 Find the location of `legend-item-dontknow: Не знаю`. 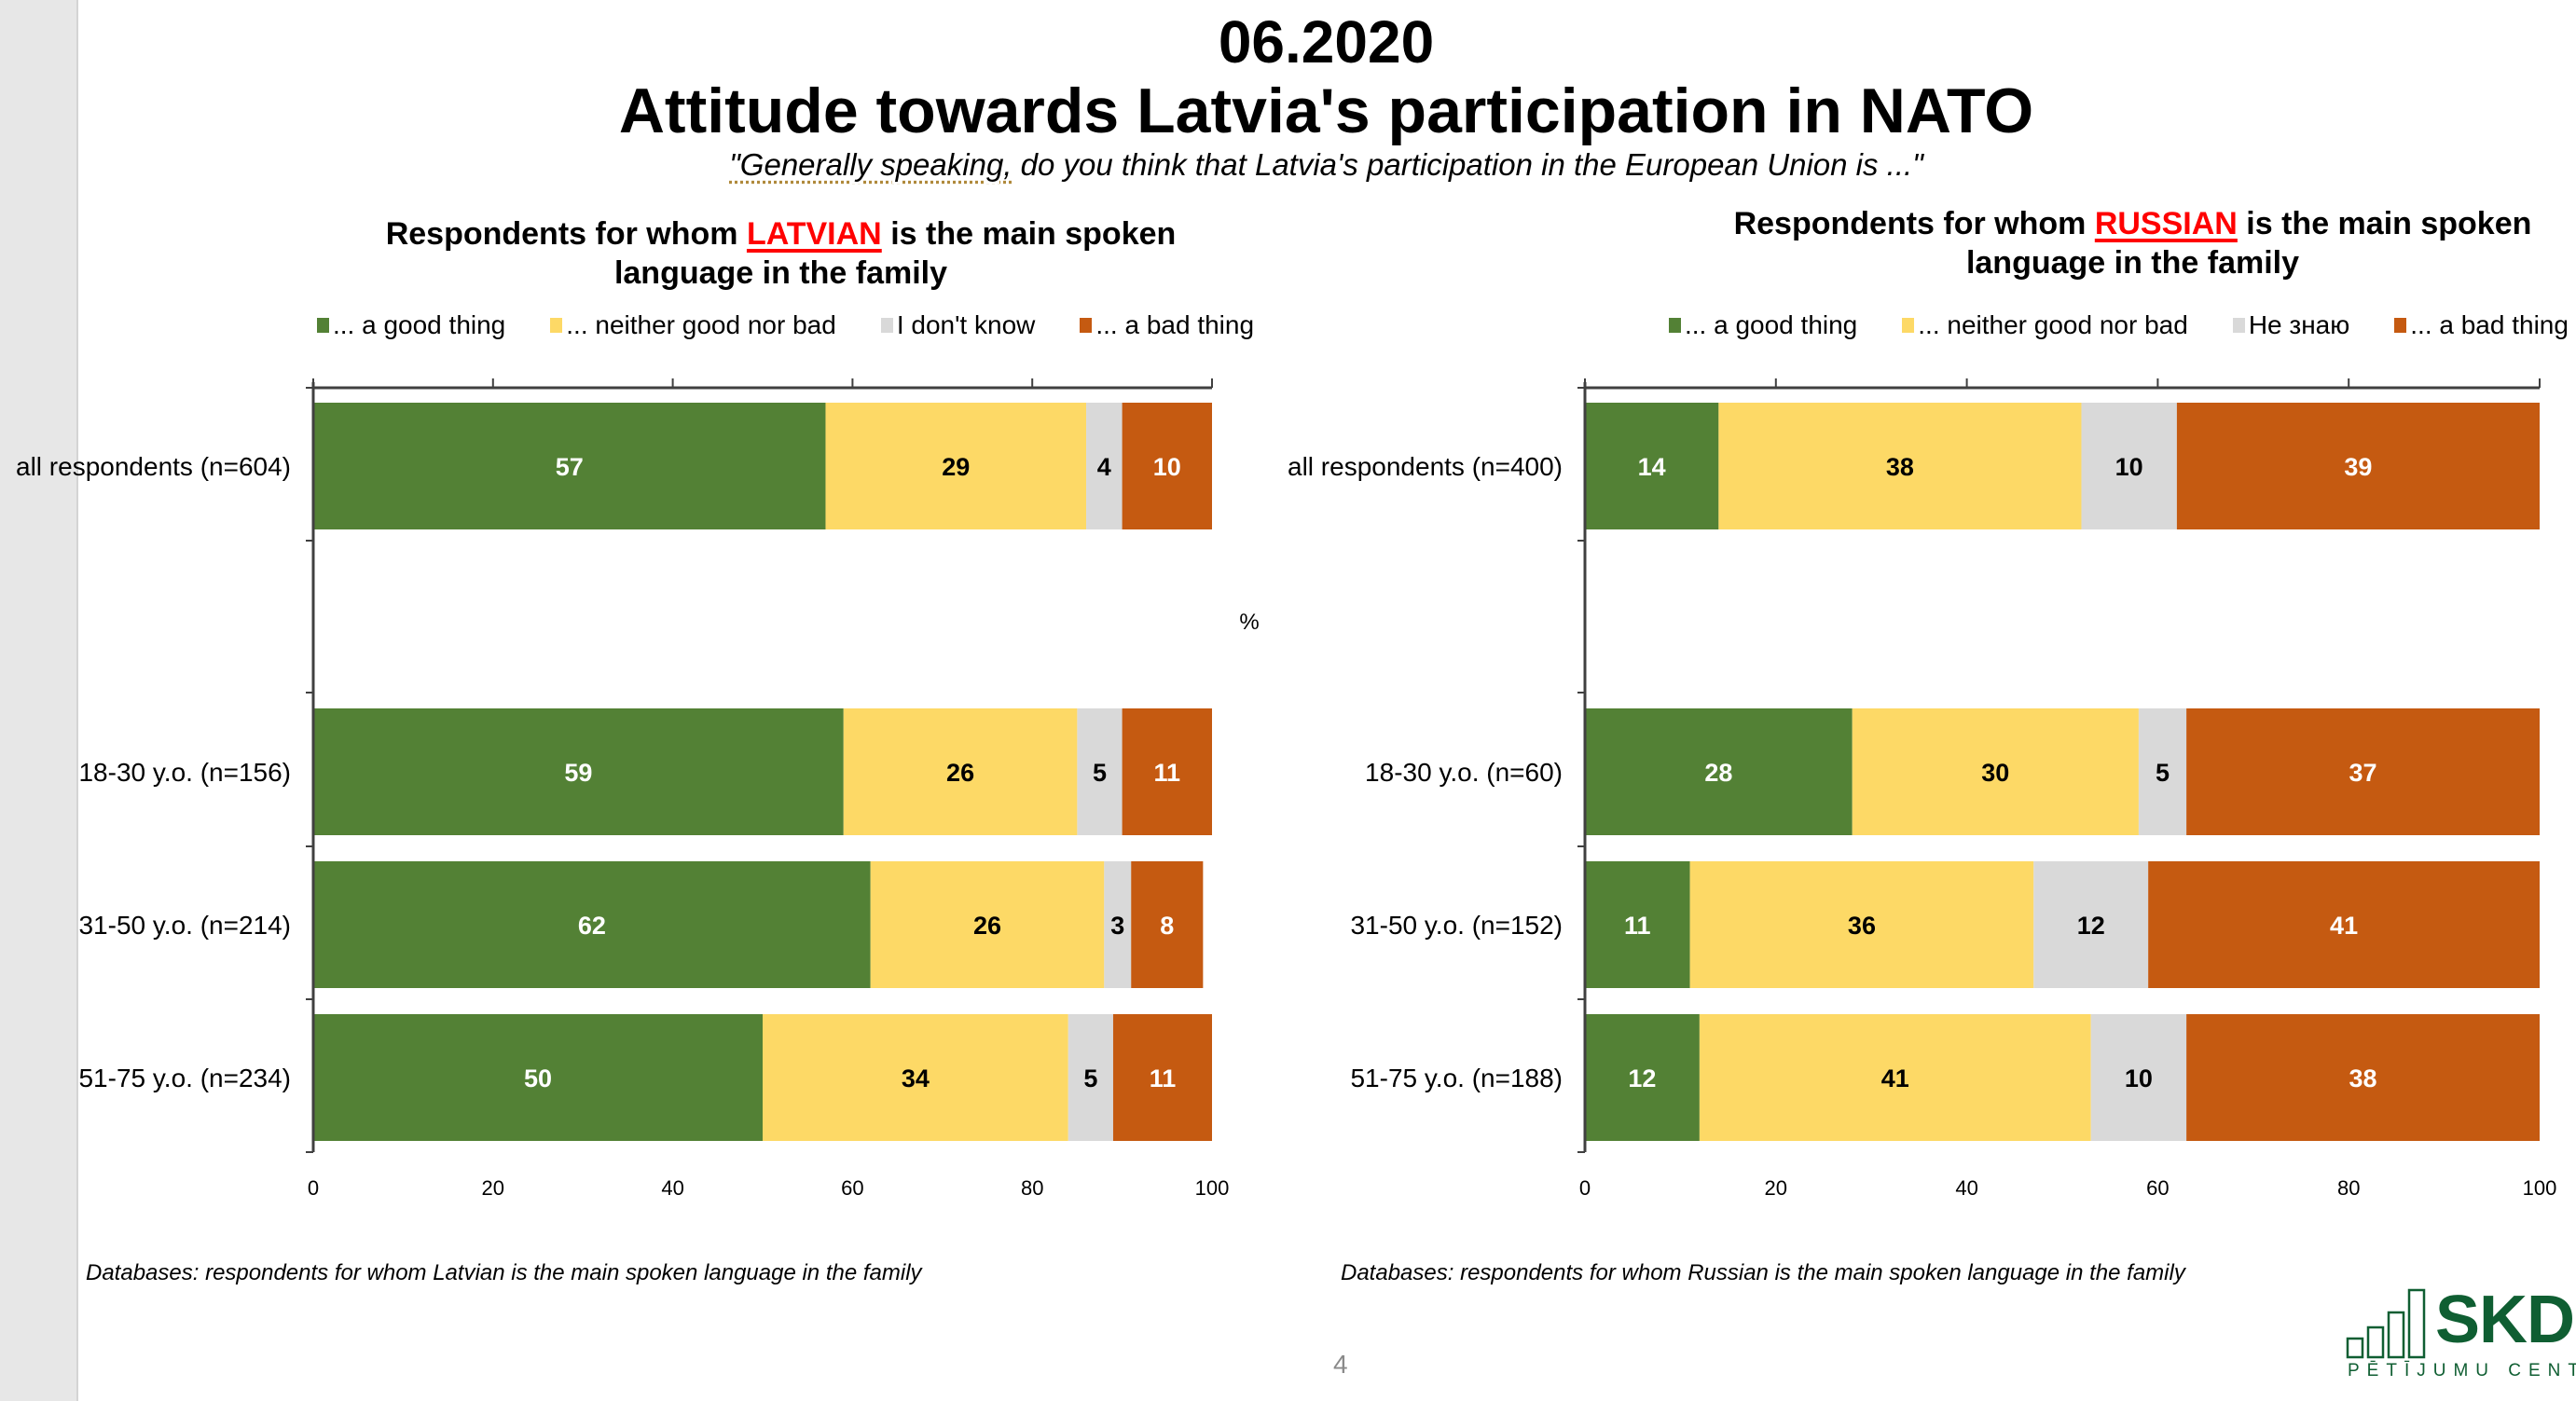

legend-item-dontknow: Не знаю is located at coordinates (2290, 325).